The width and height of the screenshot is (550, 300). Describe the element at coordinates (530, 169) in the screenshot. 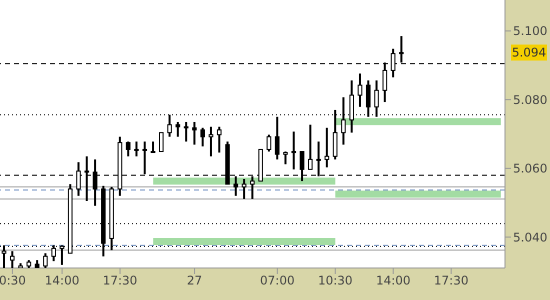

I see `y-tick-label: 5.060` at that location.